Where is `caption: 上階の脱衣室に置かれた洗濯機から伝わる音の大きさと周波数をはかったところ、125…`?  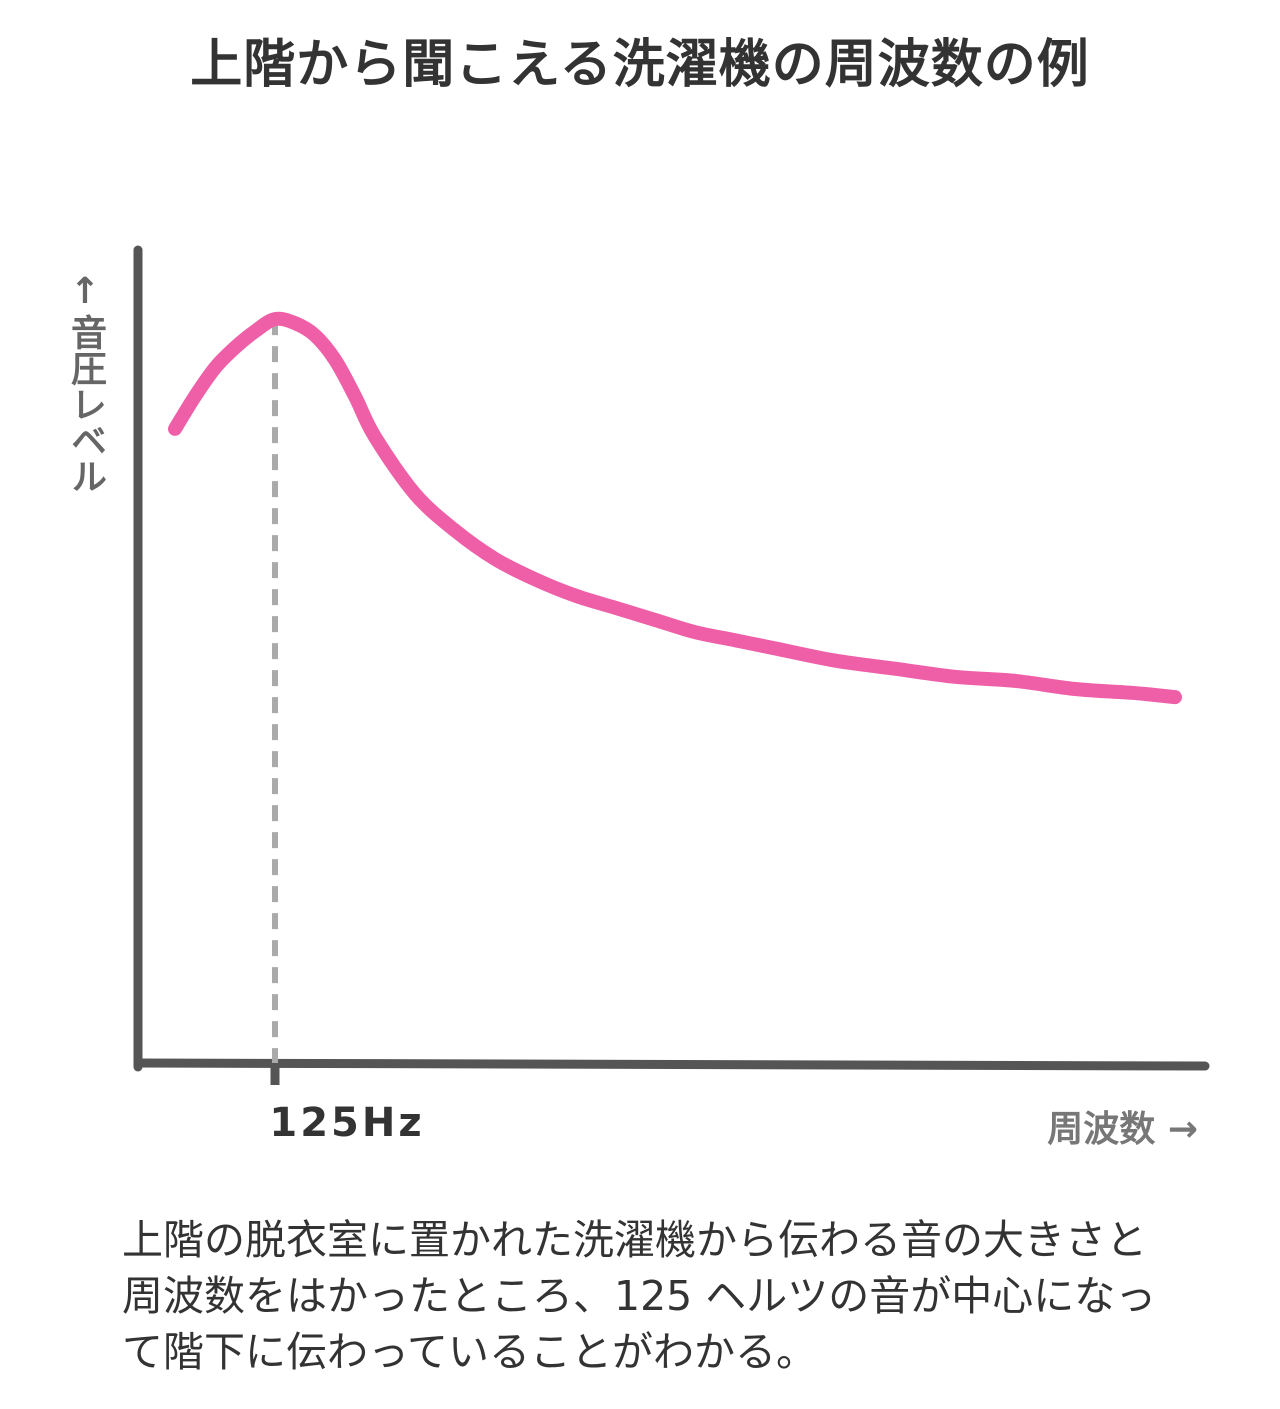 caption: 上階の脱衣室に置かれた洗濯機から伝わる音の大きさと周波数をはかったところ、125… is located at coordinates (639, 1296).